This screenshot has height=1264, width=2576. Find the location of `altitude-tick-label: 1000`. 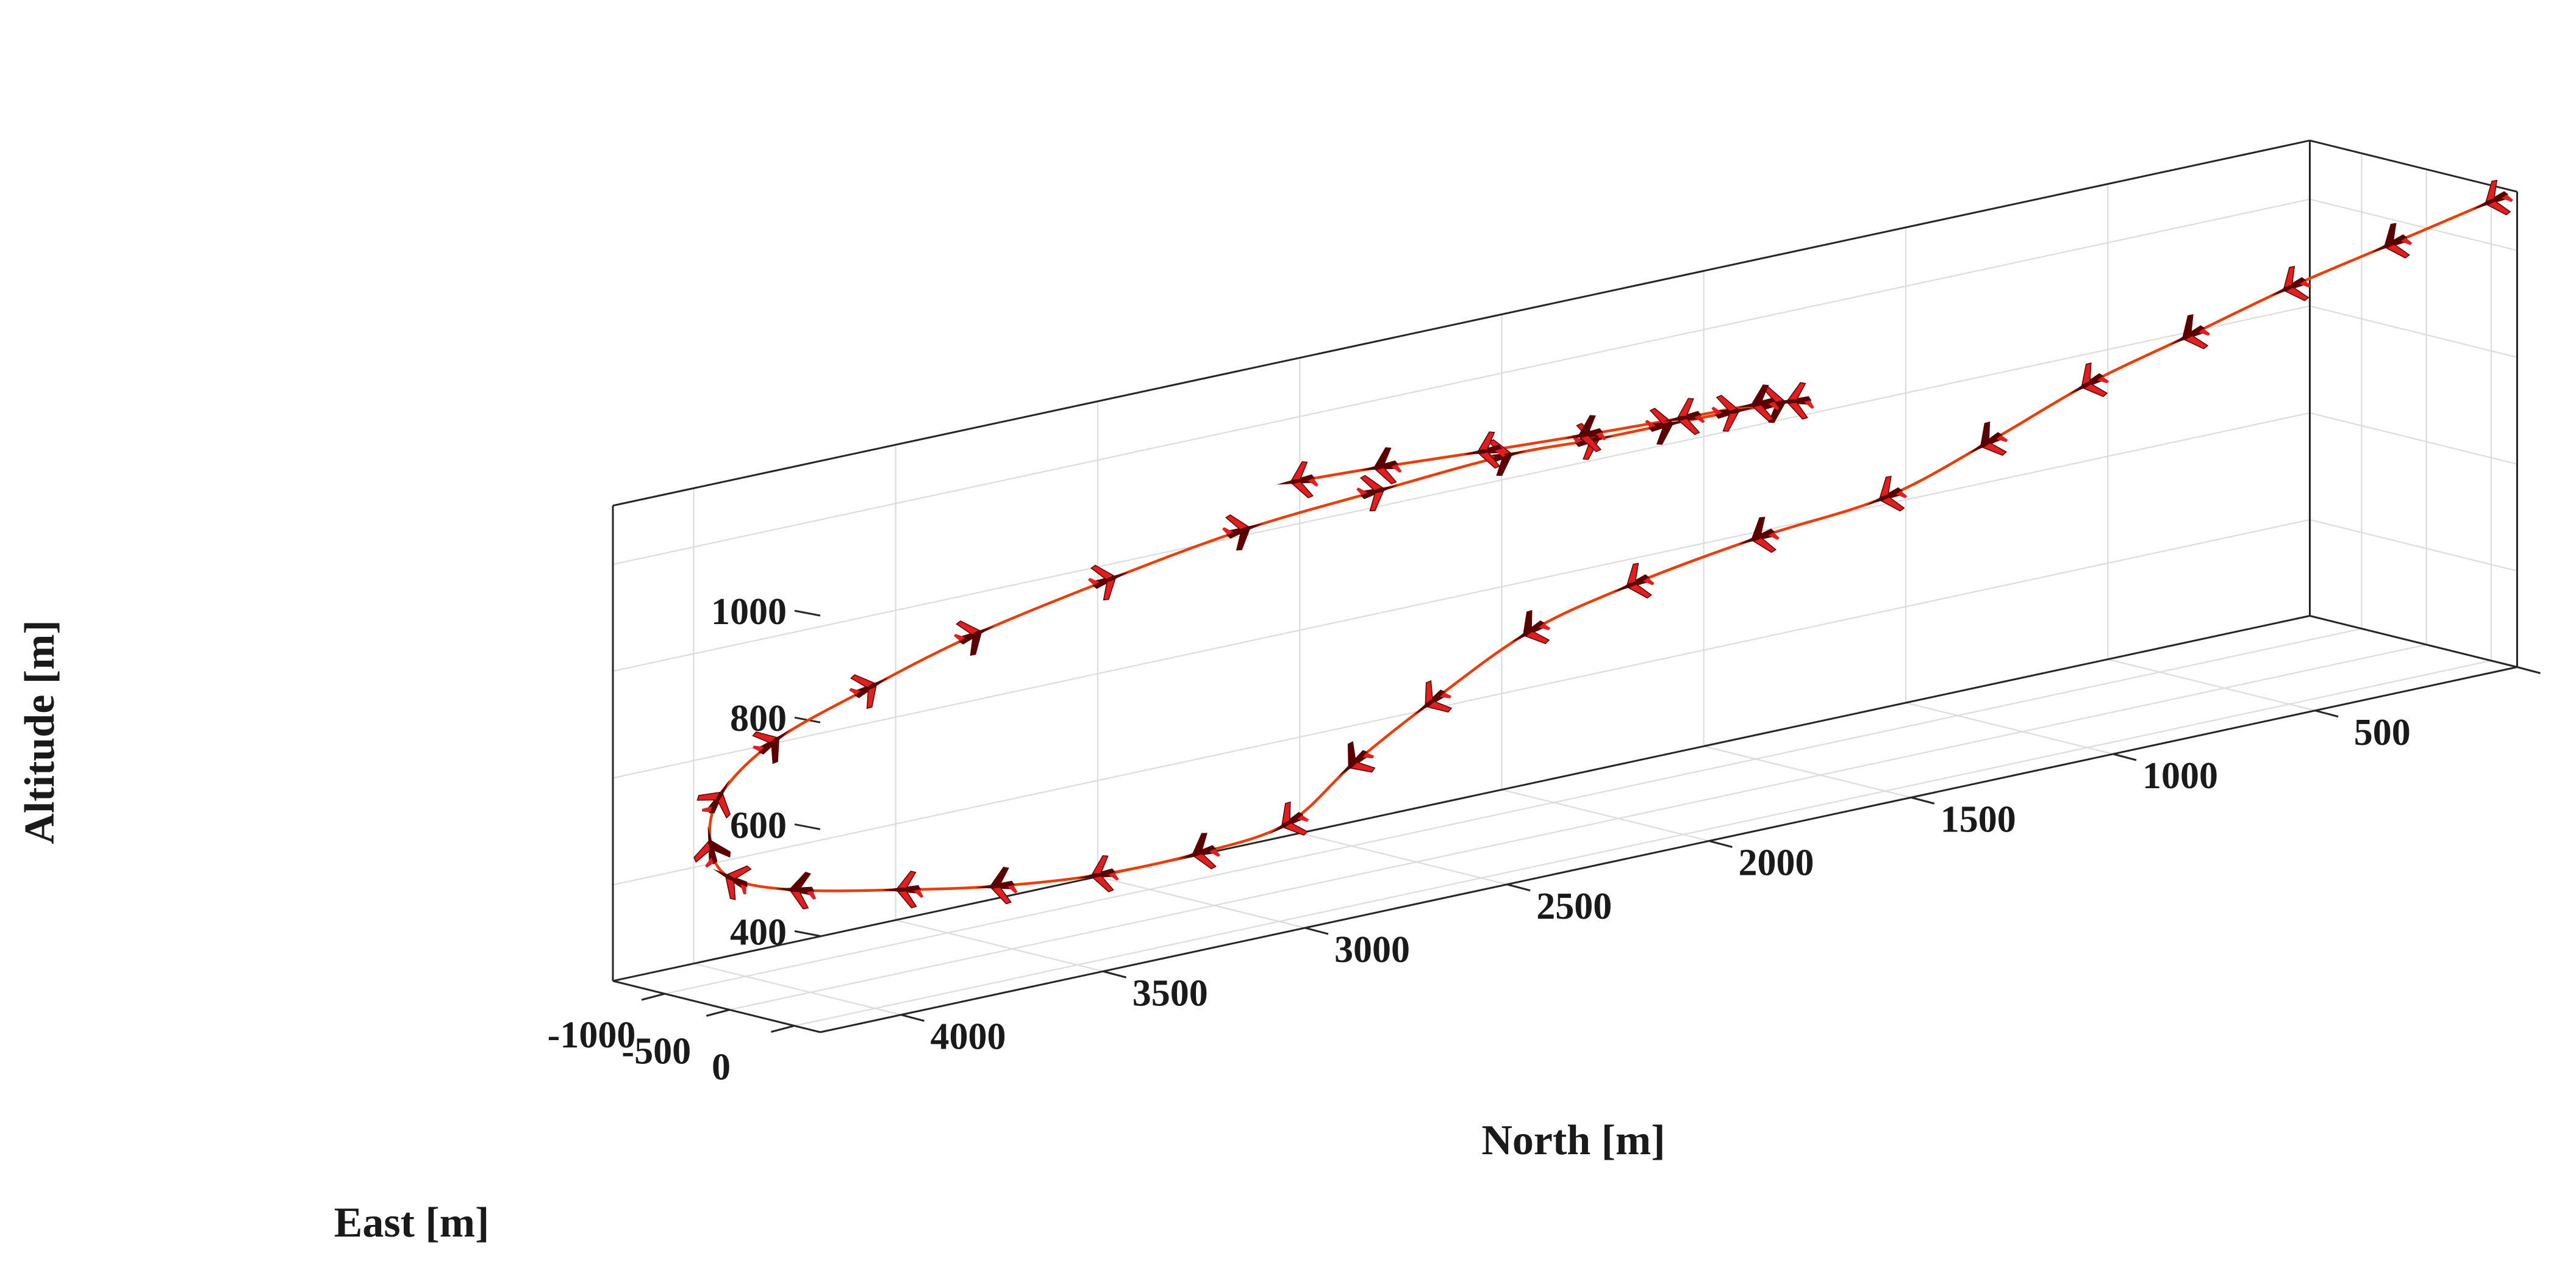

altitude-tick-label: 1000 is located at coordinates (749, 612).